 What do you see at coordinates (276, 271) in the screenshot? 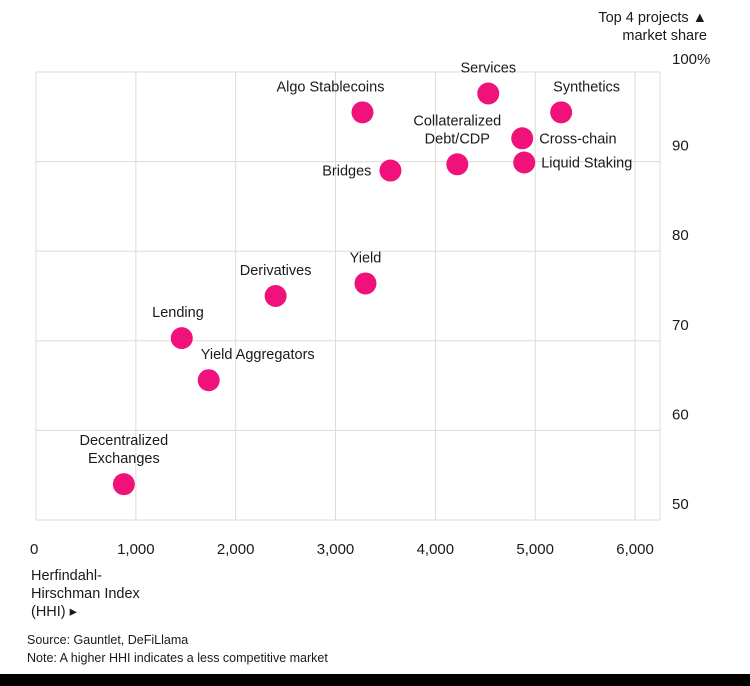
I see `point-label: Derivatives` at bounding box center [276, 271].